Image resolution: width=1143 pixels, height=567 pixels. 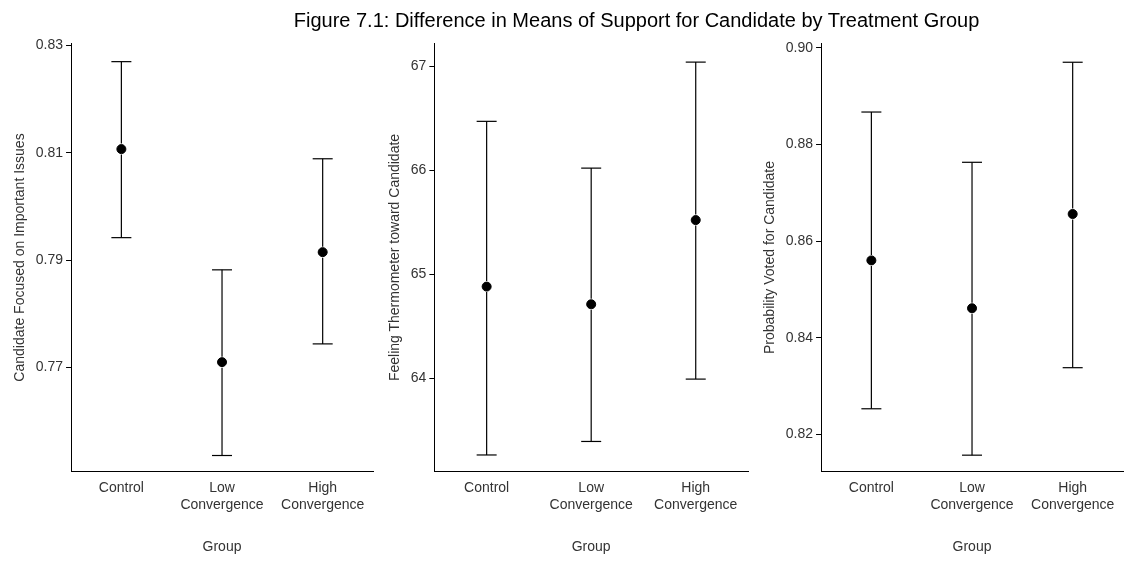 I want to click on text: Figure 7.1: Difference in Means of Support for Candidate by Treatment Group, so click(x=636, y=20).